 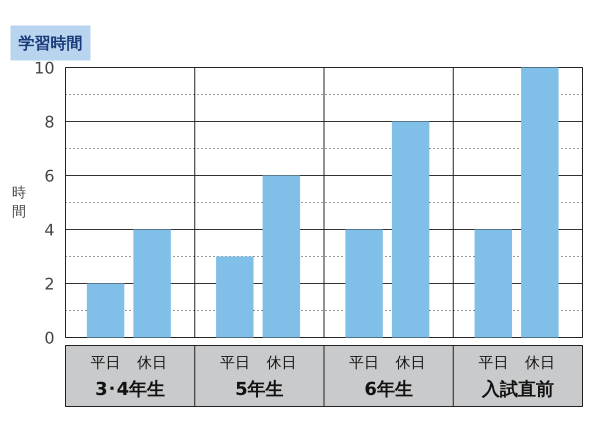 What do you see at coordinates (19, 202) in the screenshot?
I see `y-axis-title: 時間` at bounding box center [19, 202].